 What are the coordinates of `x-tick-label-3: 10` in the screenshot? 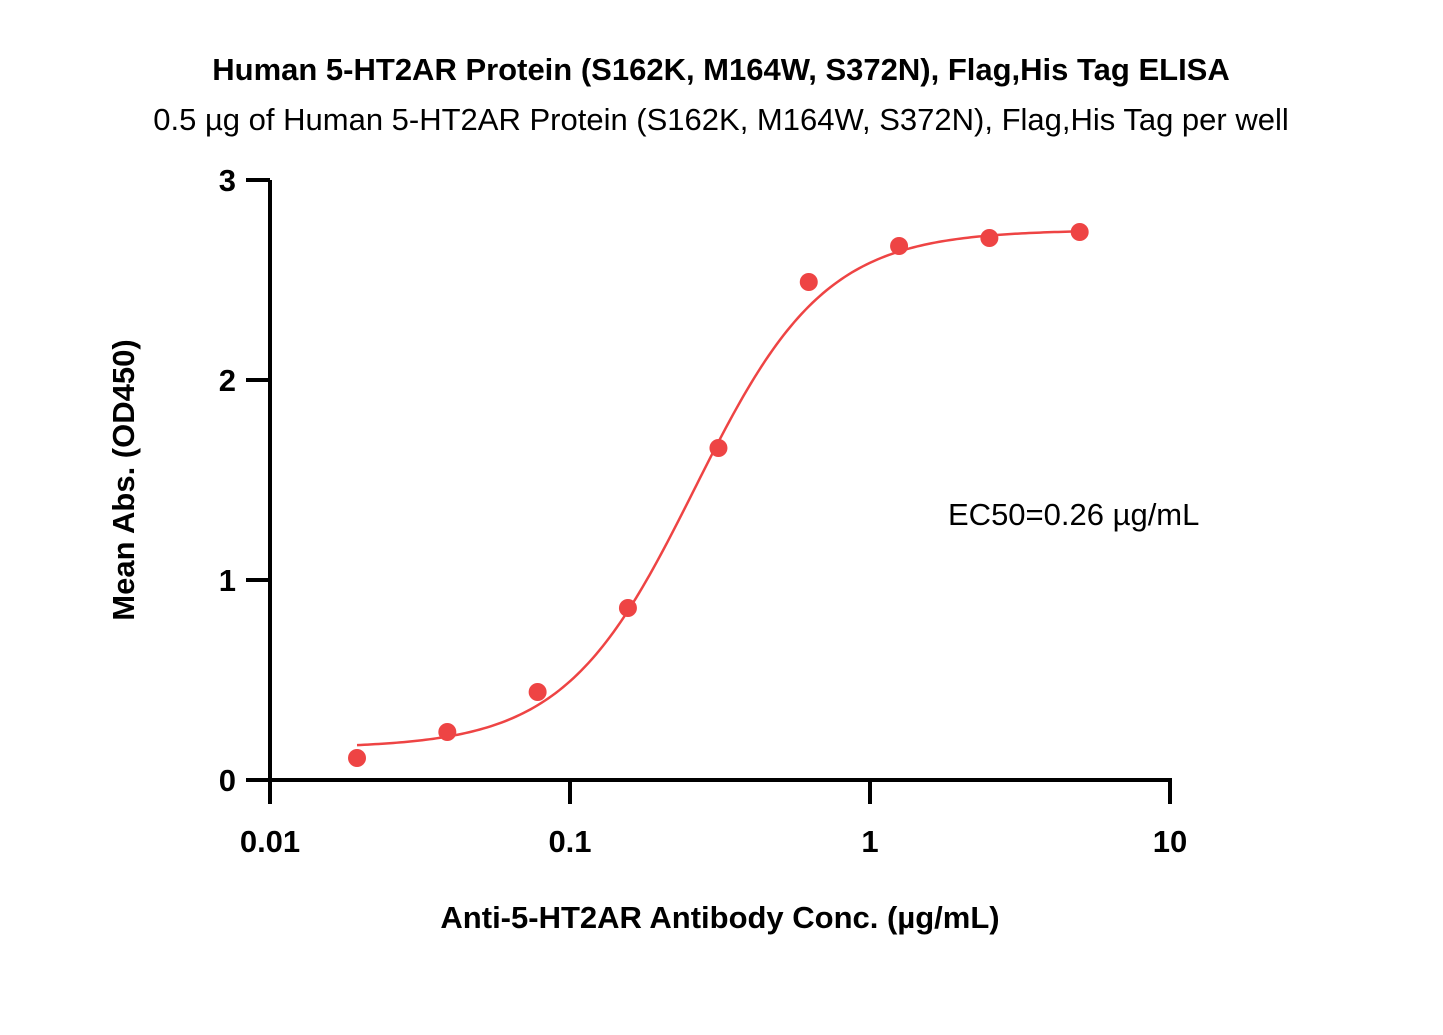 It's located at (1170, 841).